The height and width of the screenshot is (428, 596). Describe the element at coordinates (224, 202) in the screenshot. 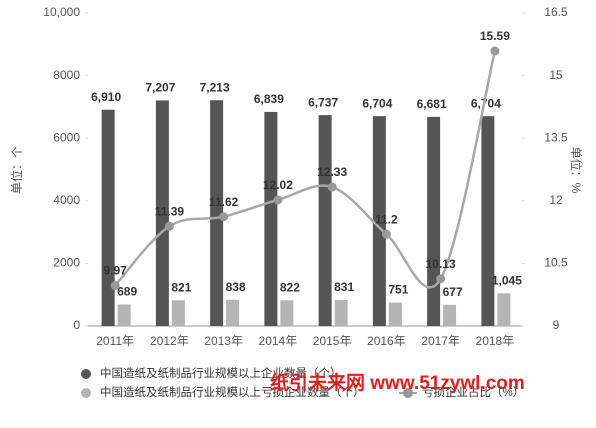

I see `line-value-label: 11.62` at that location.